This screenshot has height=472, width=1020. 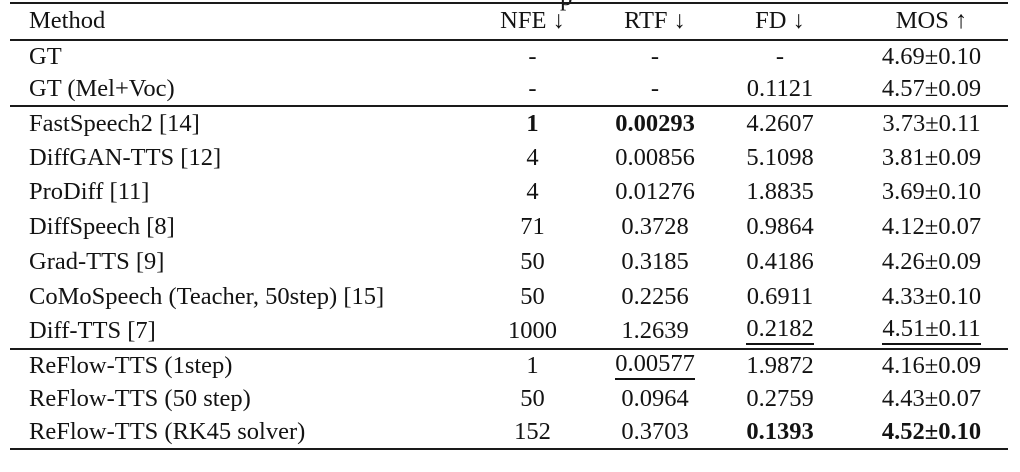 I want to click on underlined-value: 4.51±0.11, so click(x=931, y=331).